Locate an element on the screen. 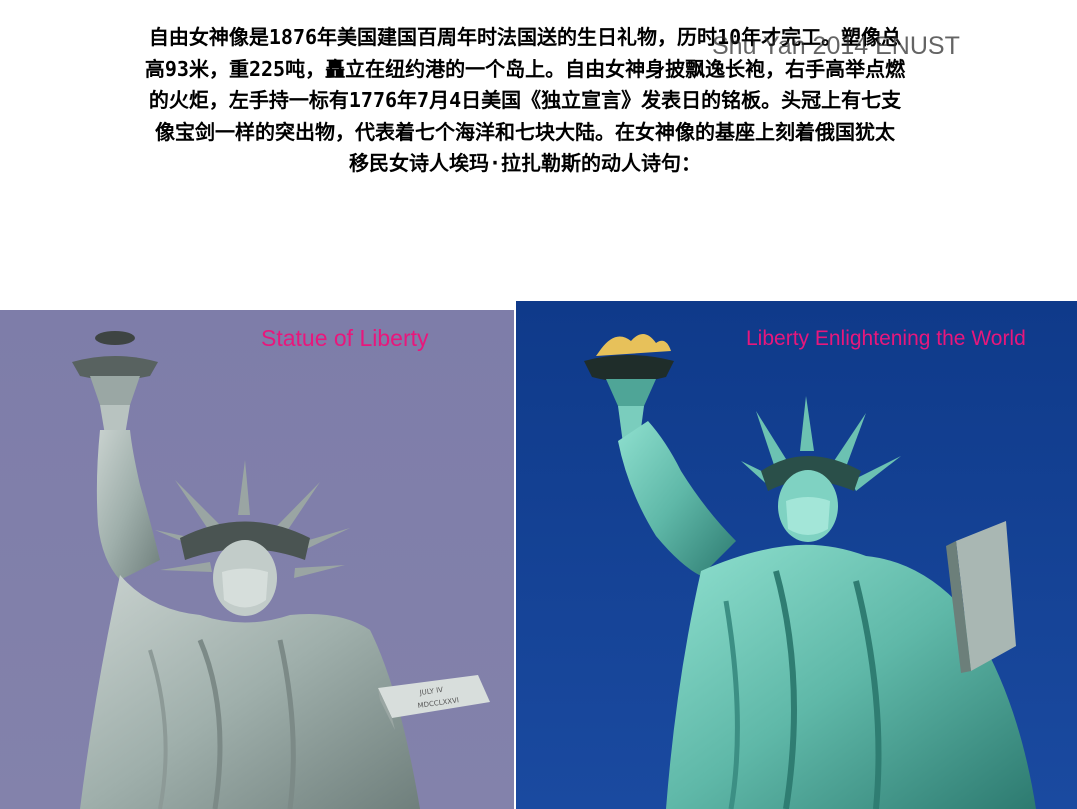  paragraph-line: 的火炬，左手持一标有1776年7月4日美国《独立宣言》发表日的铭板。头冠上有七支 is located at coordinates (525, 100).